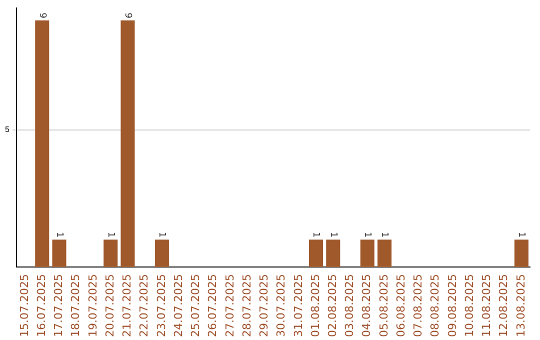 The width and height of the screenshot is (540, 340). What do you see at coordinates (487, 306) in the screenshot?
I see `x-tick-label: 11.08.2025` at bounding box center [487, 306].